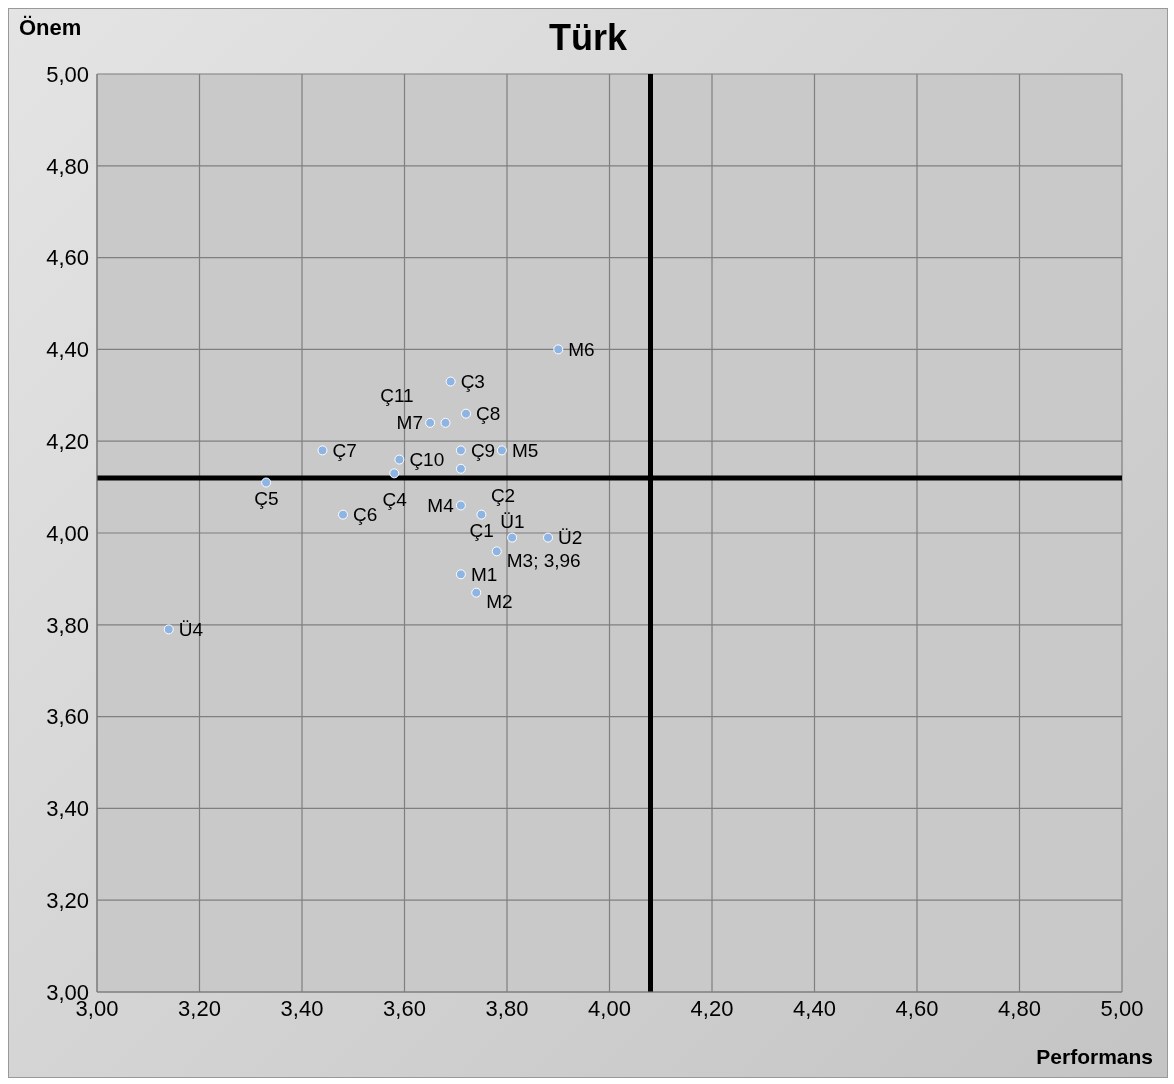 The image size is (1174, 1084). What do you see at coordinates (397, 396) in the screenshot?
I see `annotation: Ç11` at bounding box center [397, 396].